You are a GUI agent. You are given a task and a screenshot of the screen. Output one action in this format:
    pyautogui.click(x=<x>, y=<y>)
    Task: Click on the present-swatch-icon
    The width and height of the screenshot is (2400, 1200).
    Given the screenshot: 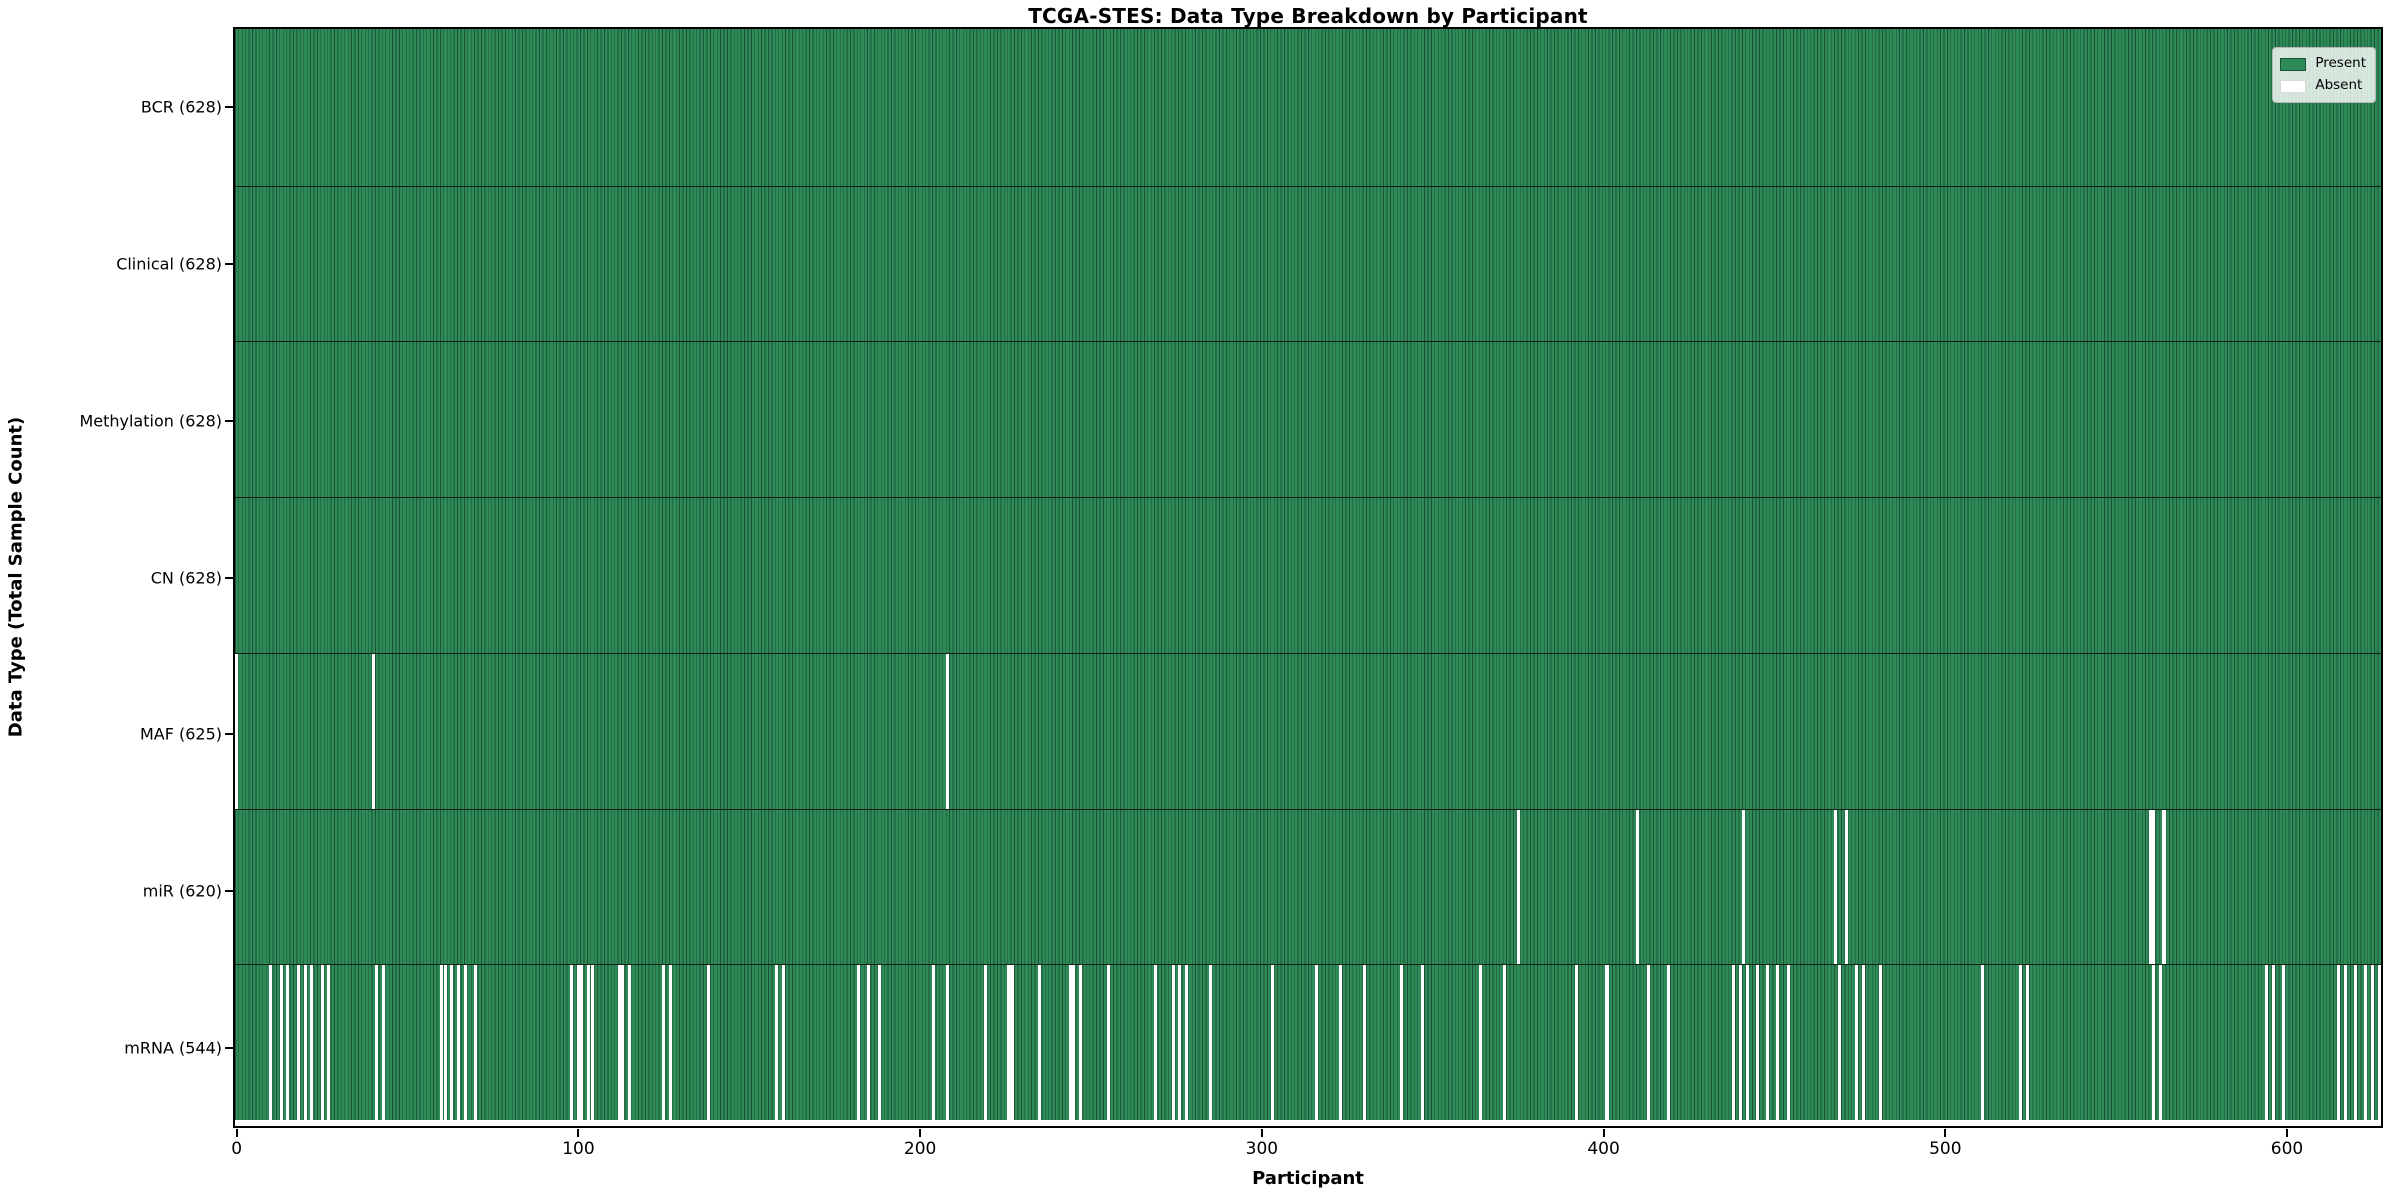 What is the action you would take?
    pyautogui.click(x=2293, y=64)
    